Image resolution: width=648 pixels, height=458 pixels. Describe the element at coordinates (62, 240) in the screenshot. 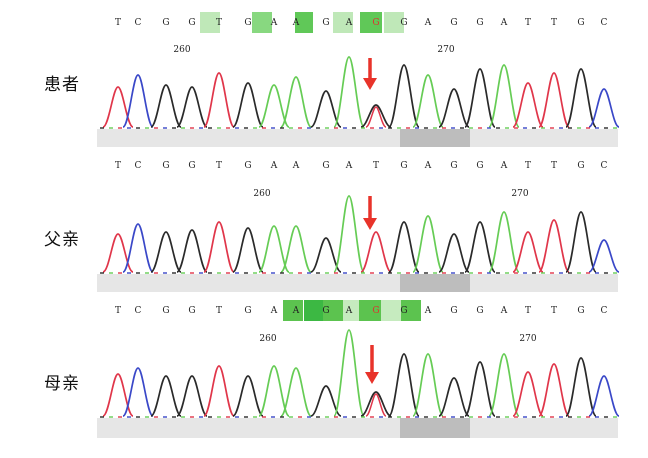

I see `label-father: 父亲` at that location.